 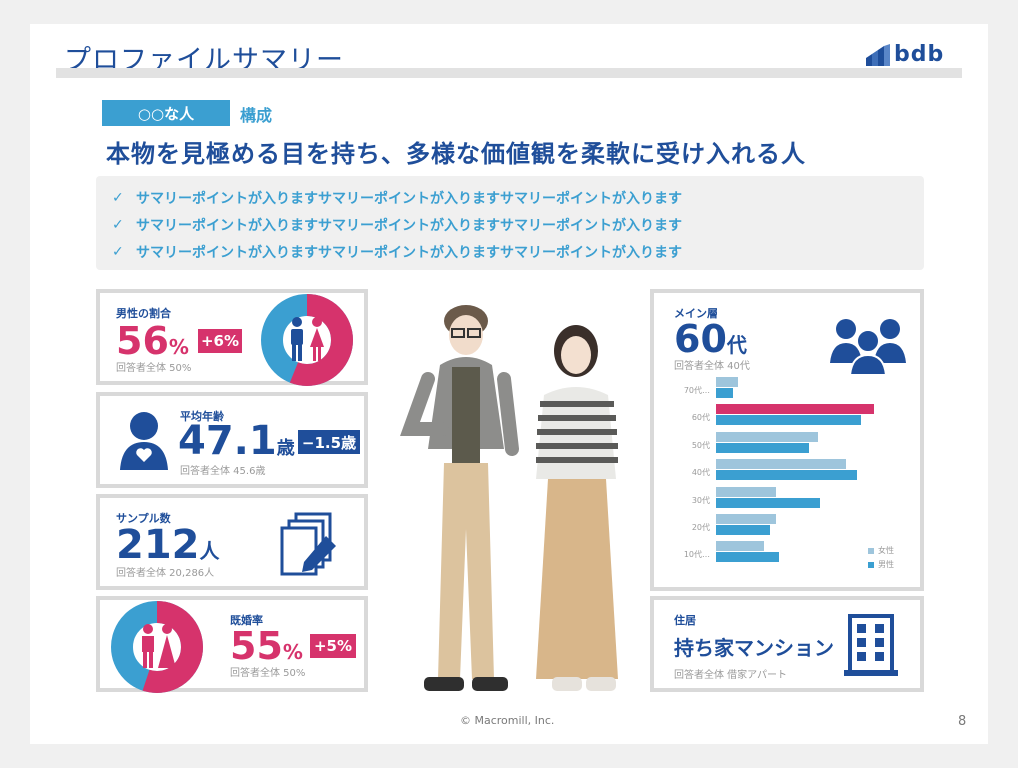 I want to click on married-diff-badge: +5%, so click(x=333, y=646).